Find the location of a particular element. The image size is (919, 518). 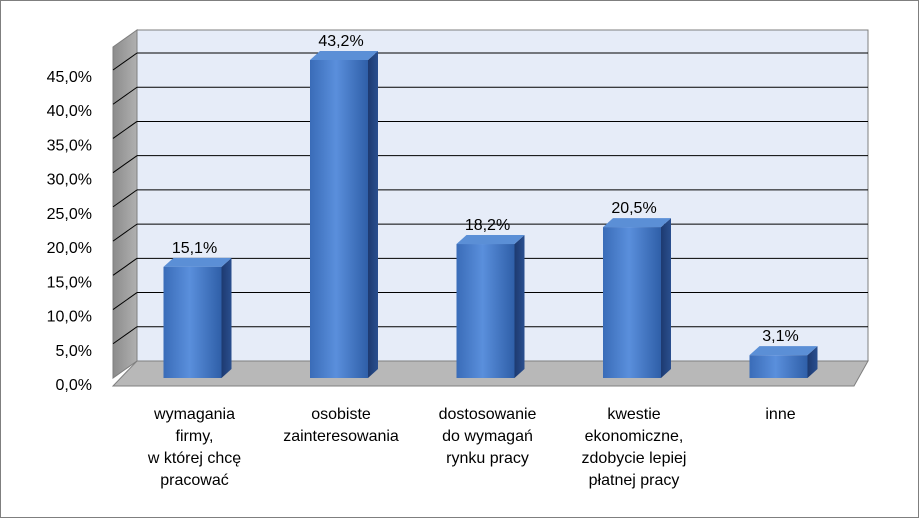

y-tick-label: 10,0% is located at coordinates (69, 317).